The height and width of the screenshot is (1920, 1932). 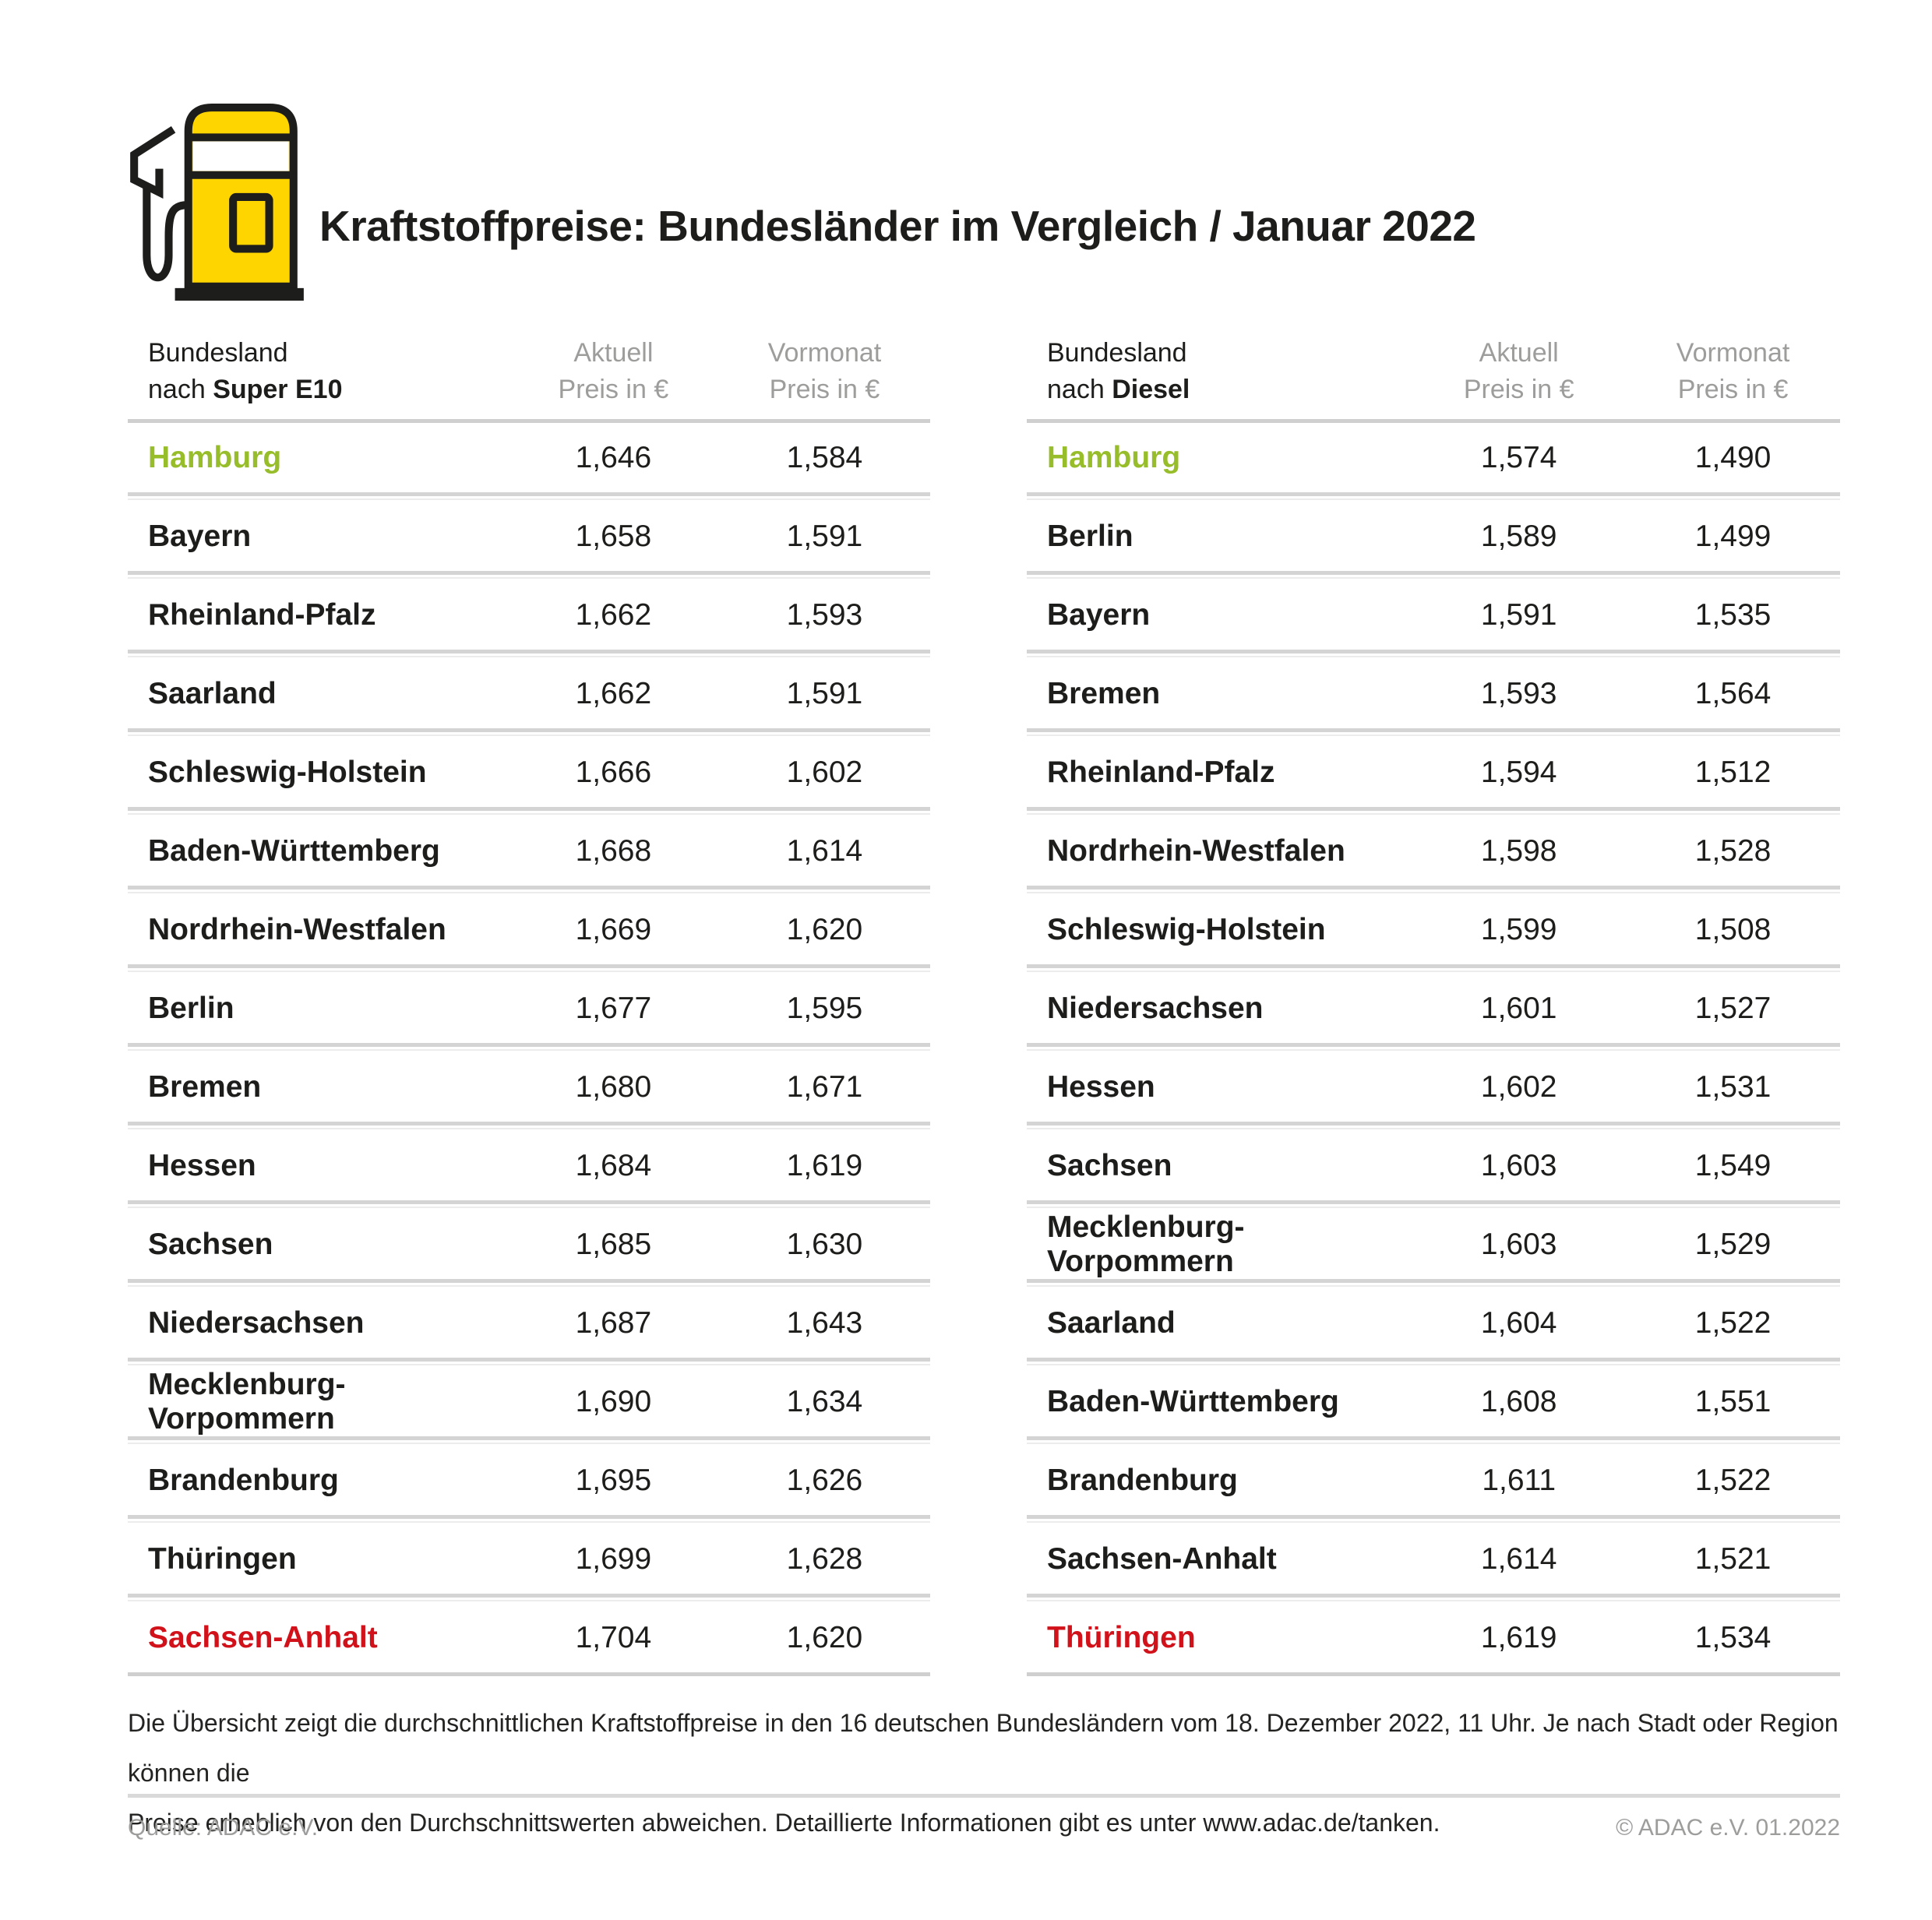 I want to click on current-price: 1,603, so click(x=1519, y=1165).